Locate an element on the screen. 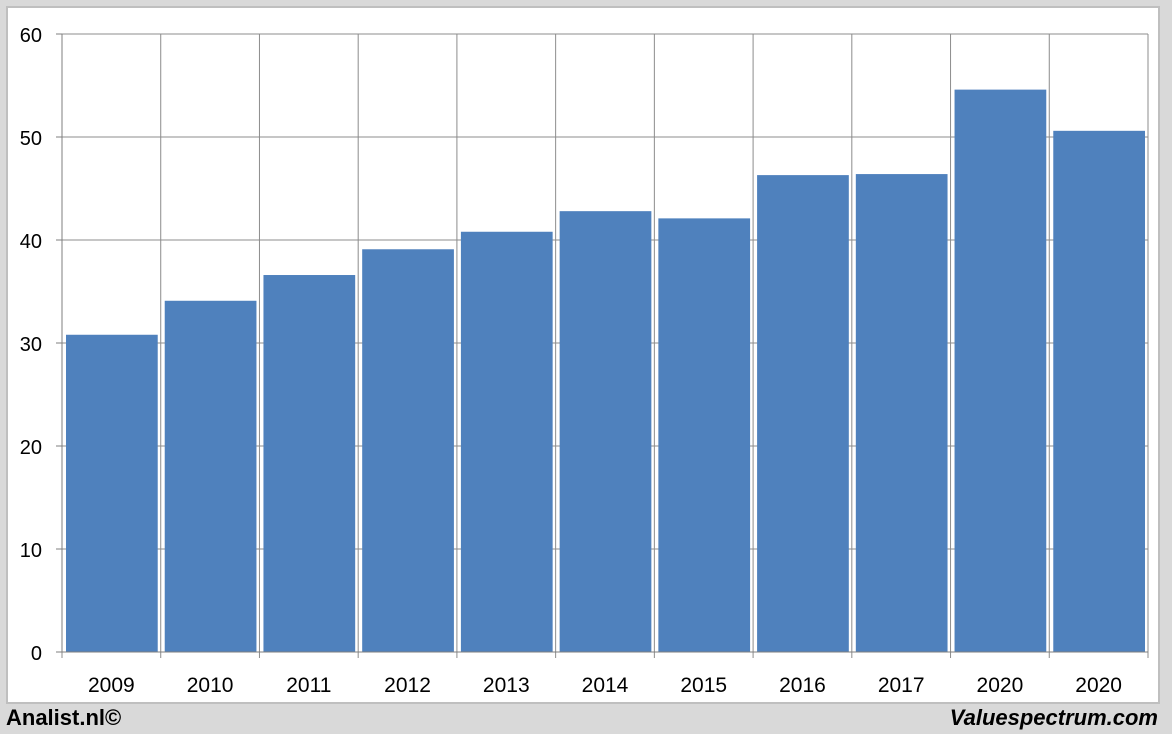  y-tick-label: 20 is located at coordinates (31, 448).